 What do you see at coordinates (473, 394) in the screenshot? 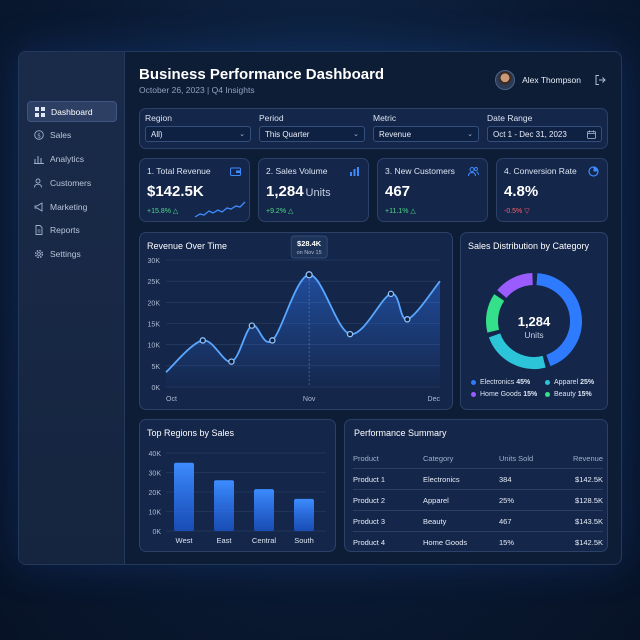
I see `legend-swatch` at bounding box center [473, 394].